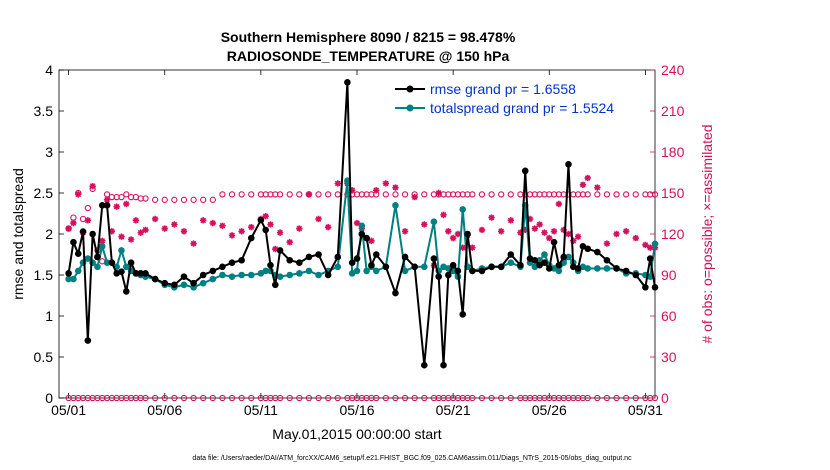 The image size is (830, 470). Describe the element at coordinates (49, 152) in the screenshot. I see `y-tick-label: 3` at that location.